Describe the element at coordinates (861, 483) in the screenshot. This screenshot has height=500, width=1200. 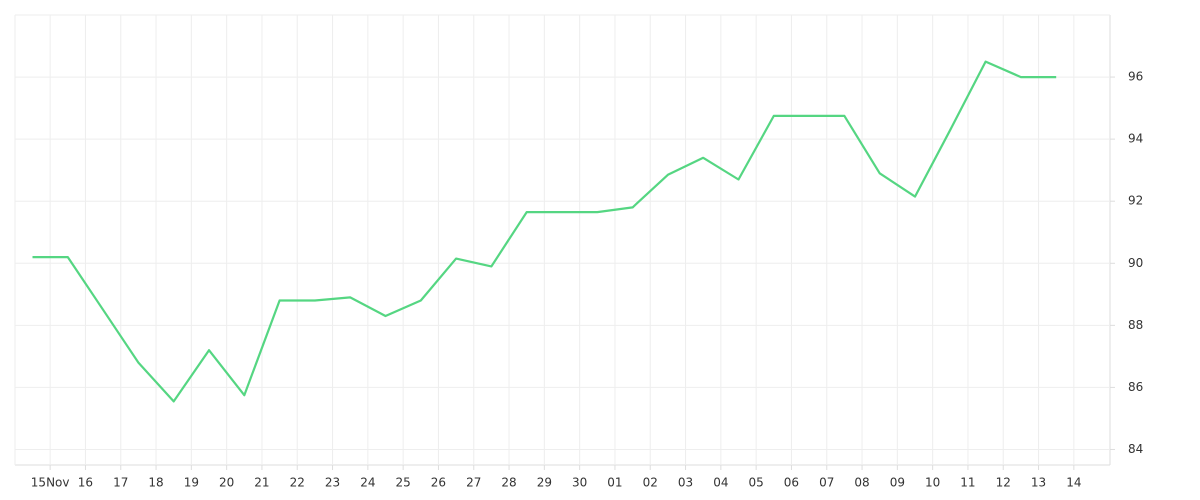
I see `x-tick-label: 08` at that location.